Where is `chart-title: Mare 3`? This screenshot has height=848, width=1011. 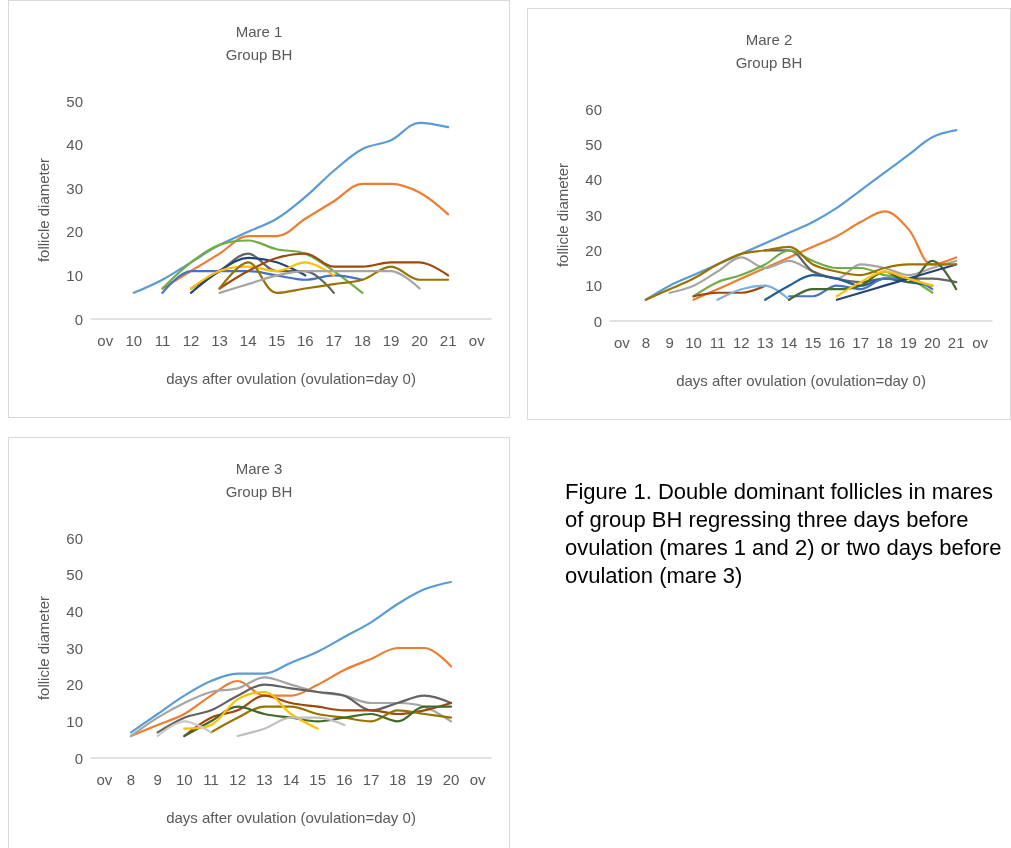 chart-title: Mare 3 is located at coordinates (259, 468).